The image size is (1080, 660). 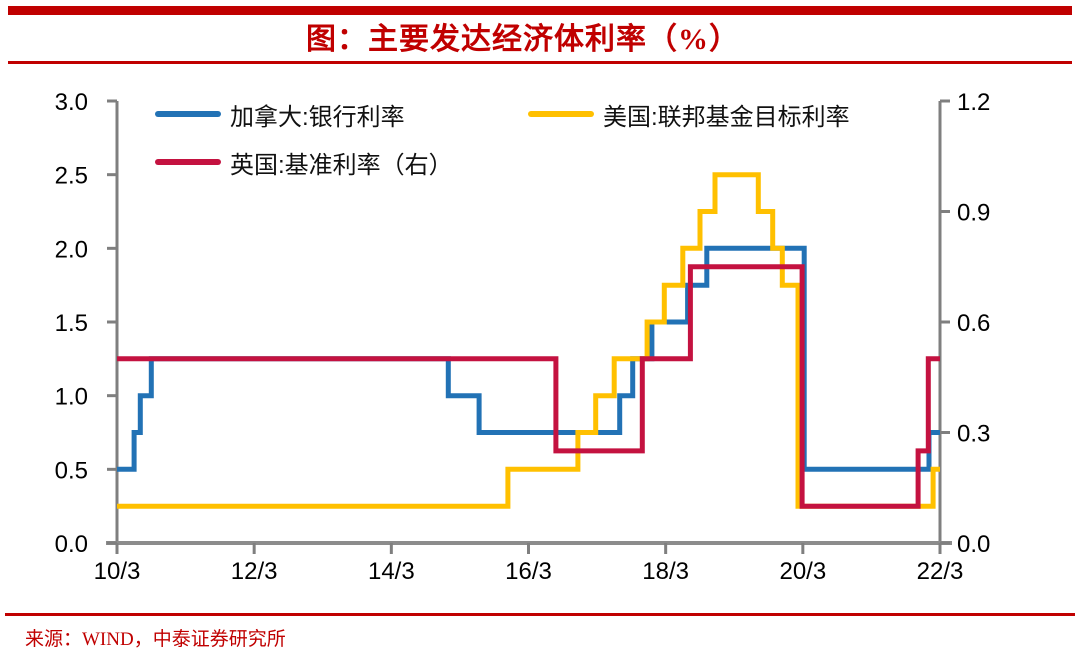 I want to click on x-axis-tick-label: 12/3, so click(x=254, y=571).